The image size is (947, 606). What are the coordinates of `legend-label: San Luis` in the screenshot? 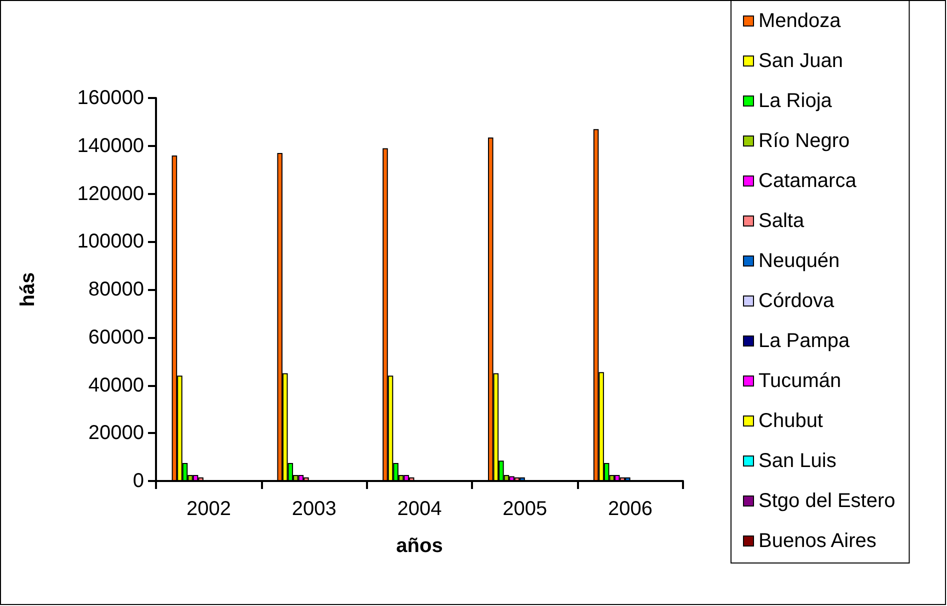 It's located at (797, 461).